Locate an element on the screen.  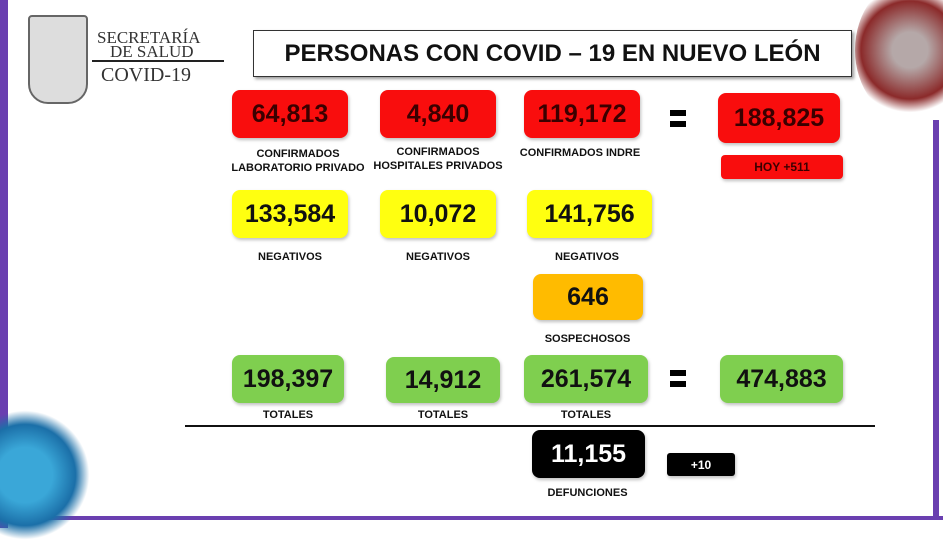
confirmed-indre-label: CONFIRMADOS INDRE is located at coordinates (580, 153).